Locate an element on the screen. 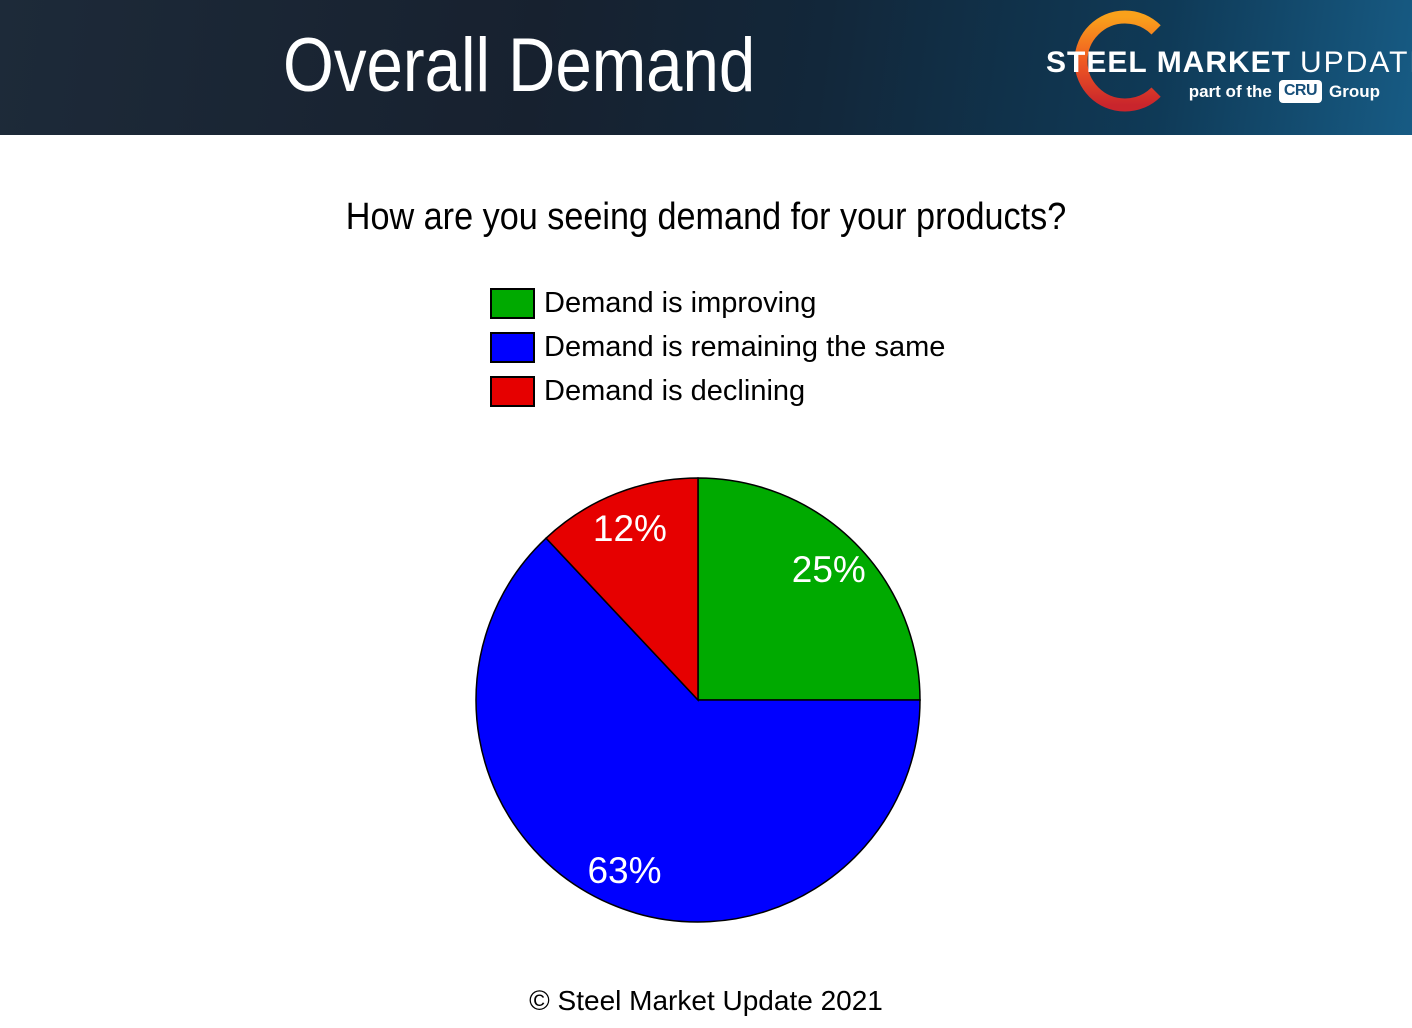  legend-item-improving: Demand is improving is located at coordinates (717, 303).